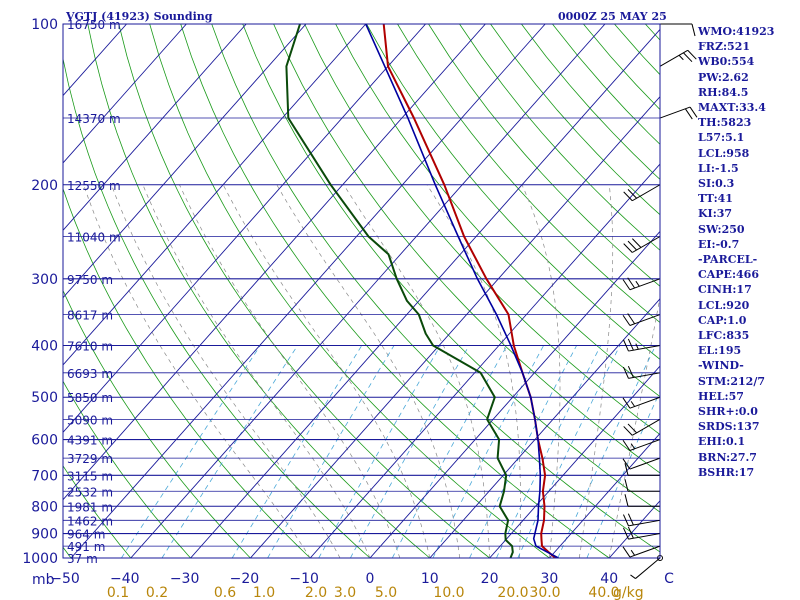 The width and height of the screenshot is (800, 600). I want to click on index-item: CINH:17, so click(725, 290).